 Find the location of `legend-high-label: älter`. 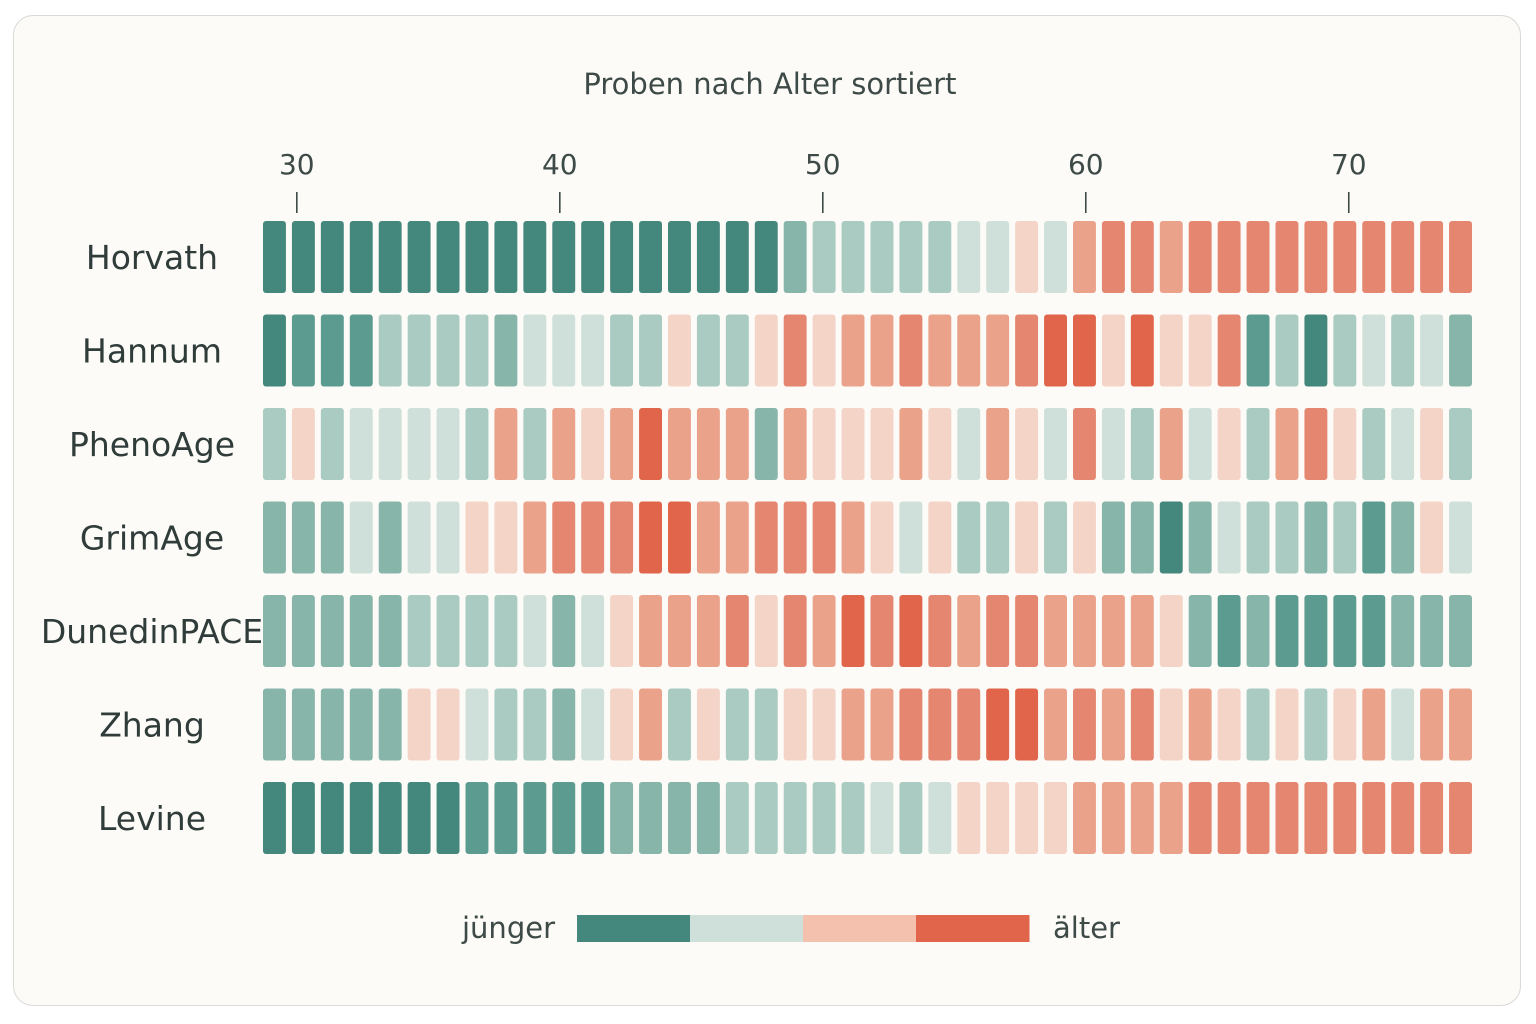

legend-high-label: älter is located at coordinates (1086, 928).